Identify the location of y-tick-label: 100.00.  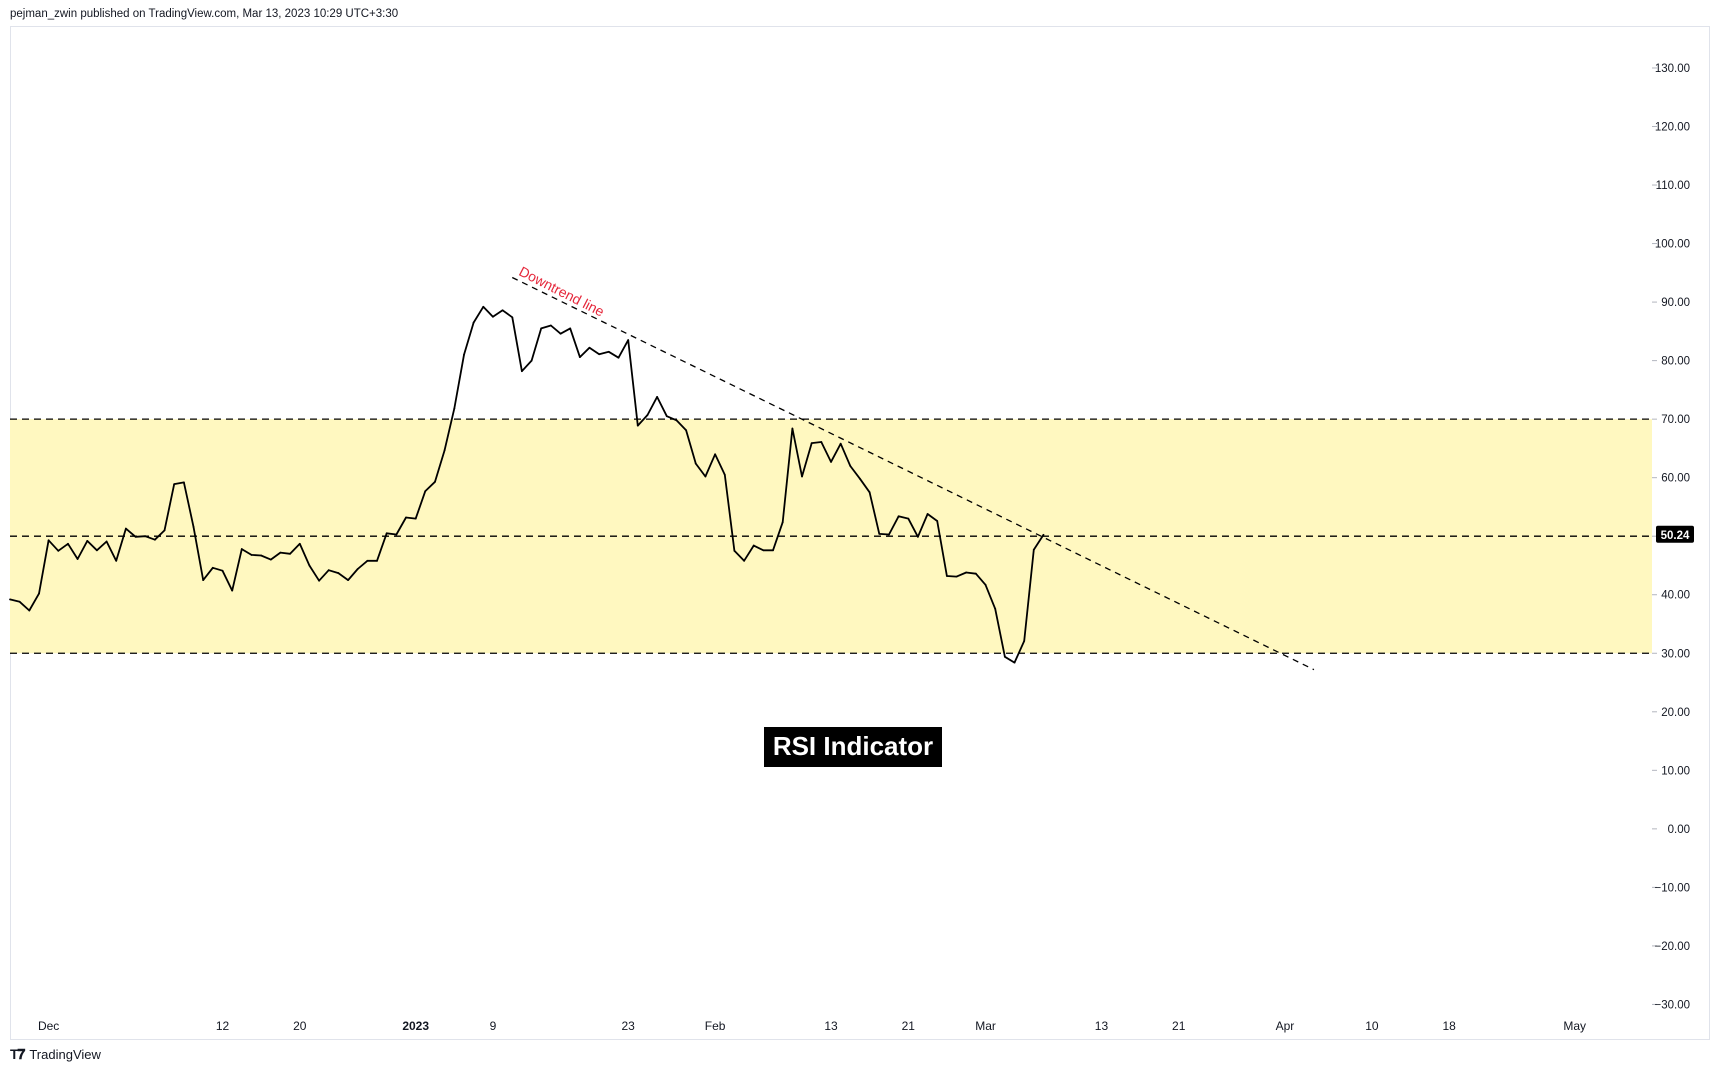
(1672, 245).